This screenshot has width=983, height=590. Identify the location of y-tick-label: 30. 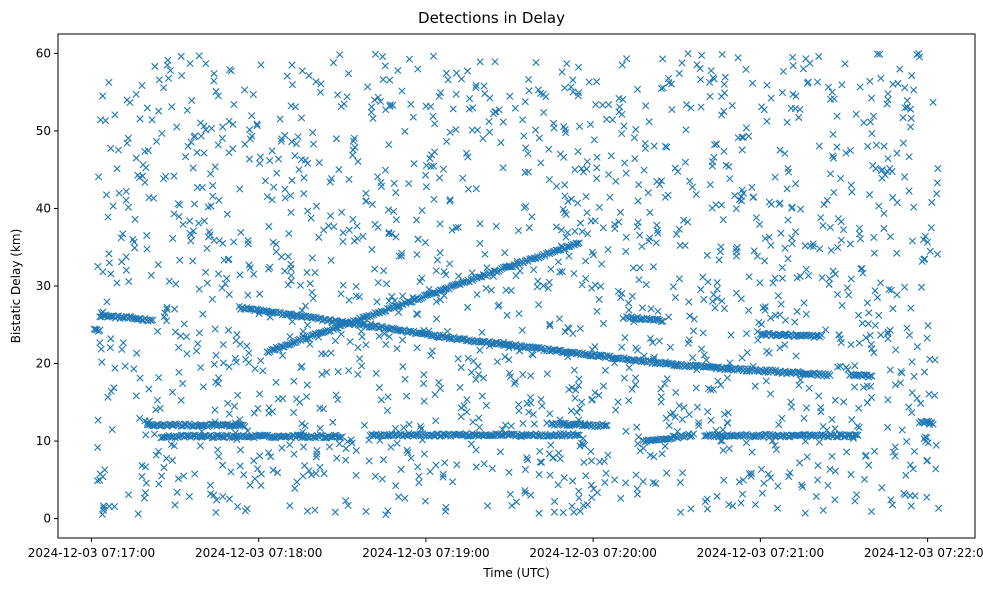
(43, 286).